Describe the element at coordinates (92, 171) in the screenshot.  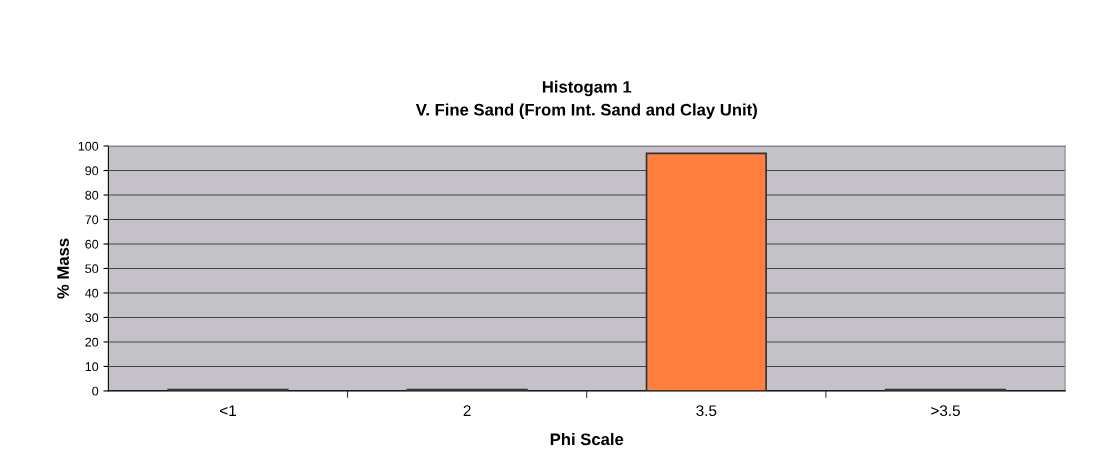
I see `y-tick-label: 90` at that location.